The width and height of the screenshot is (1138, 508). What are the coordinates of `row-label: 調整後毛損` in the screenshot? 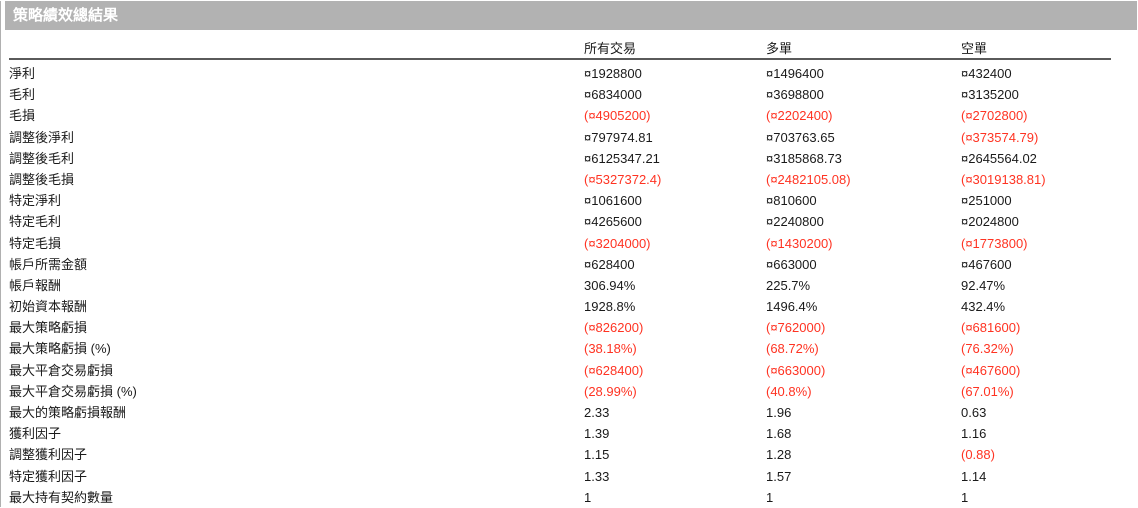 It's located at (42, 179).